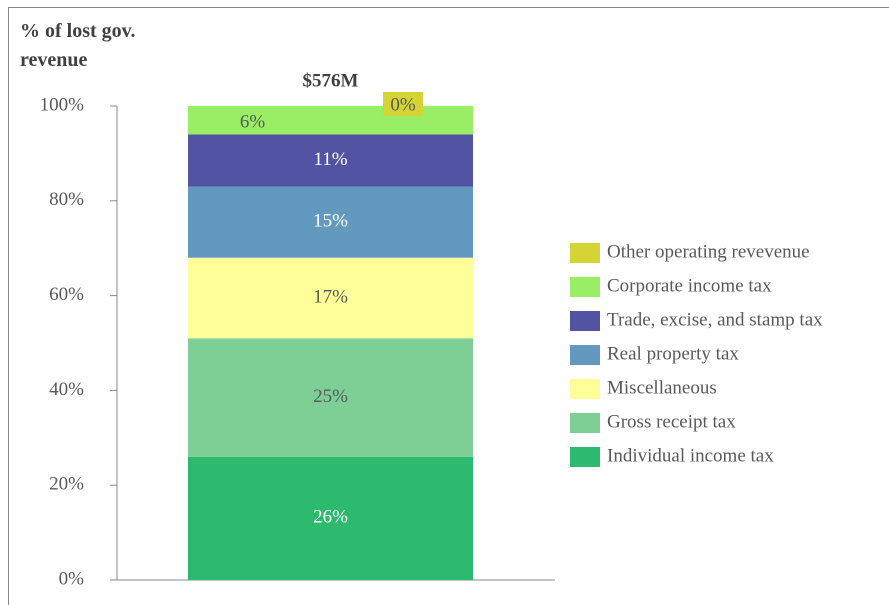 The width and height of the screenshot is (889, 605). What do you see at coordinates (689, 285) in the screenshot?
I see `legend-label: Corporate income tax` at bounding box center [689, 285].